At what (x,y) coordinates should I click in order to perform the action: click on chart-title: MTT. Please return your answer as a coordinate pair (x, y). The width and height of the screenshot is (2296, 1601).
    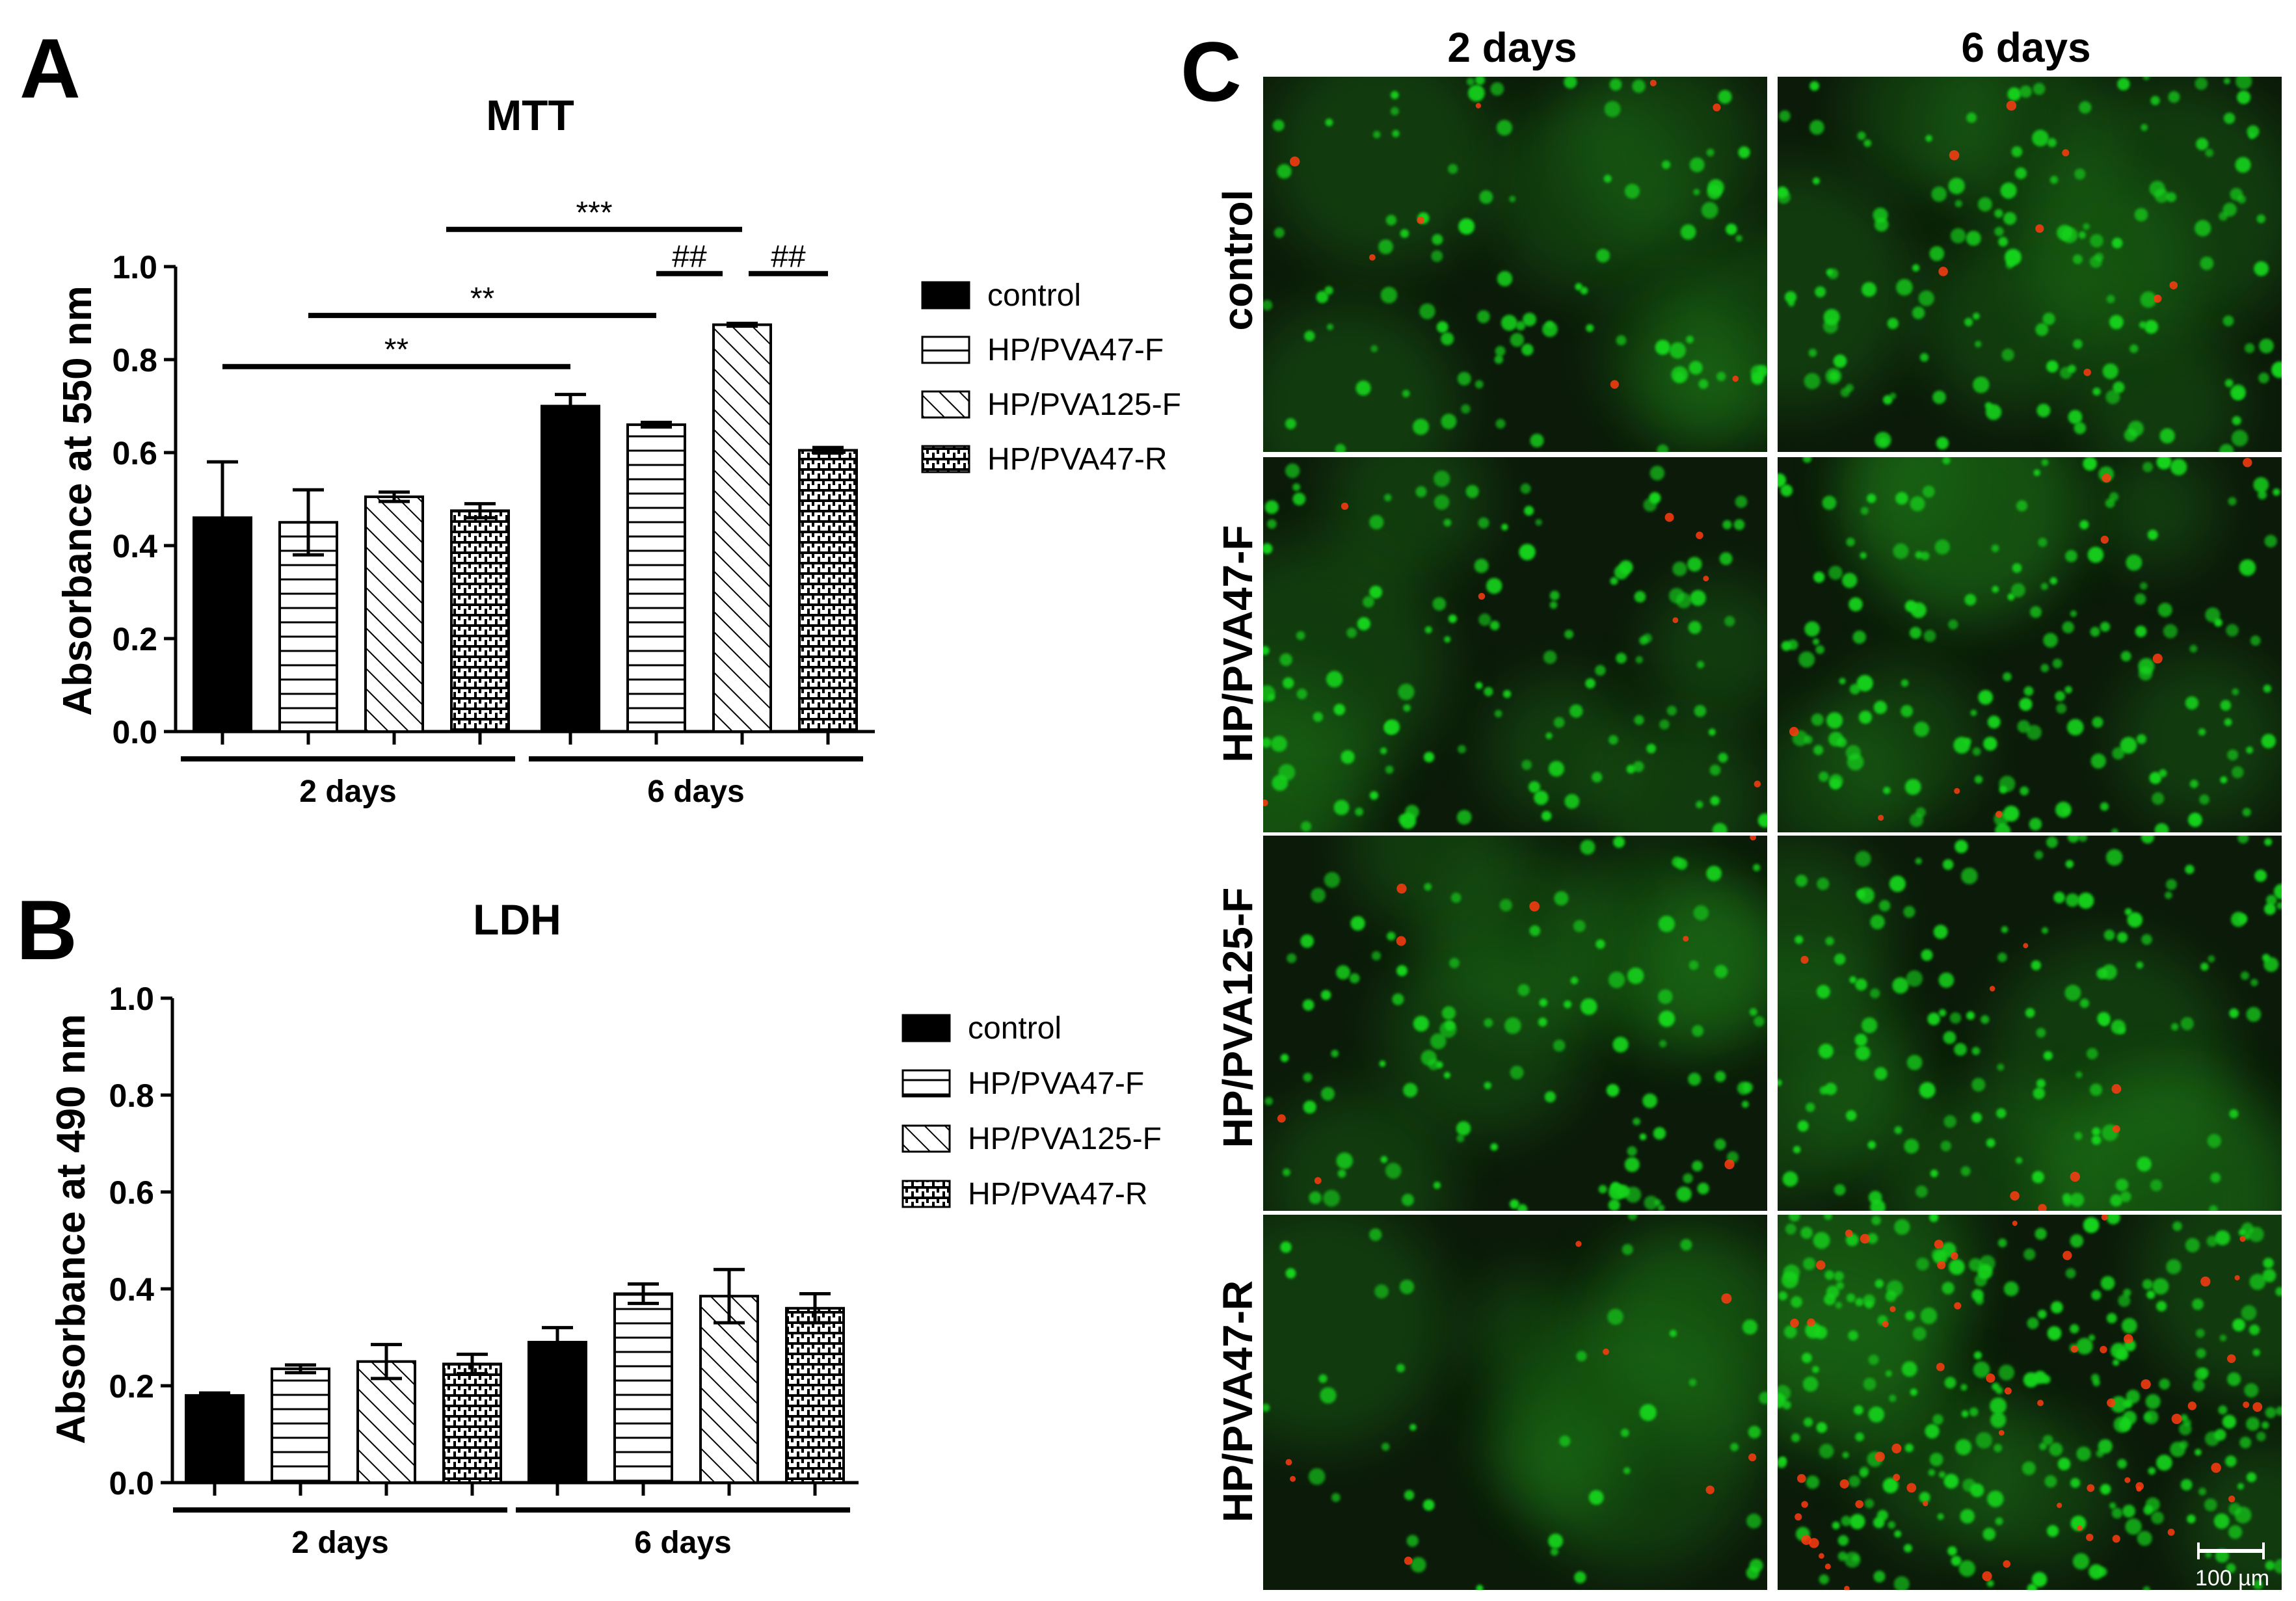
    Looking at the image, I should click on (530, 115).